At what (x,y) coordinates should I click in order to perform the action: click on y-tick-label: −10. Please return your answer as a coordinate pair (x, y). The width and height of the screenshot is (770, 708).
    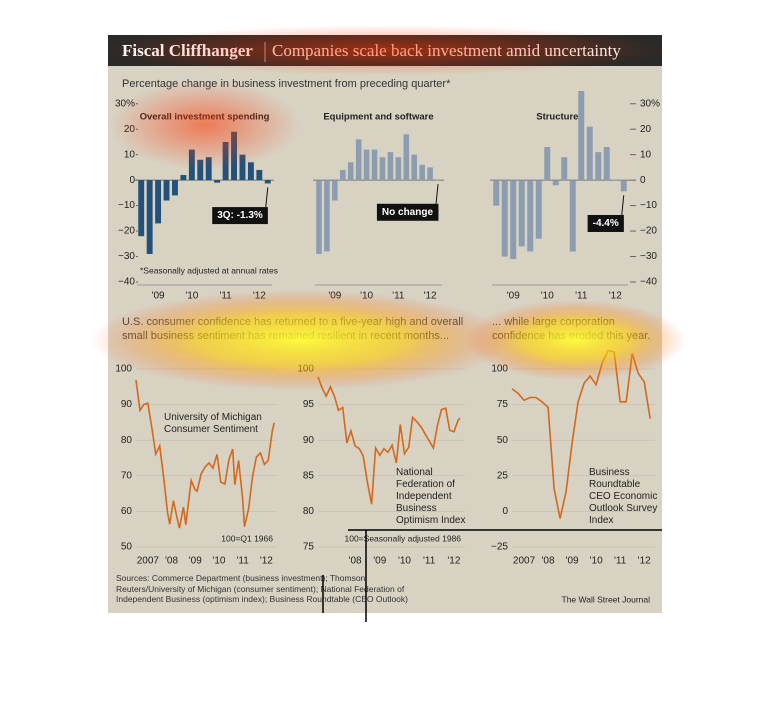
    Looking at the image, I should click on (126, 205).